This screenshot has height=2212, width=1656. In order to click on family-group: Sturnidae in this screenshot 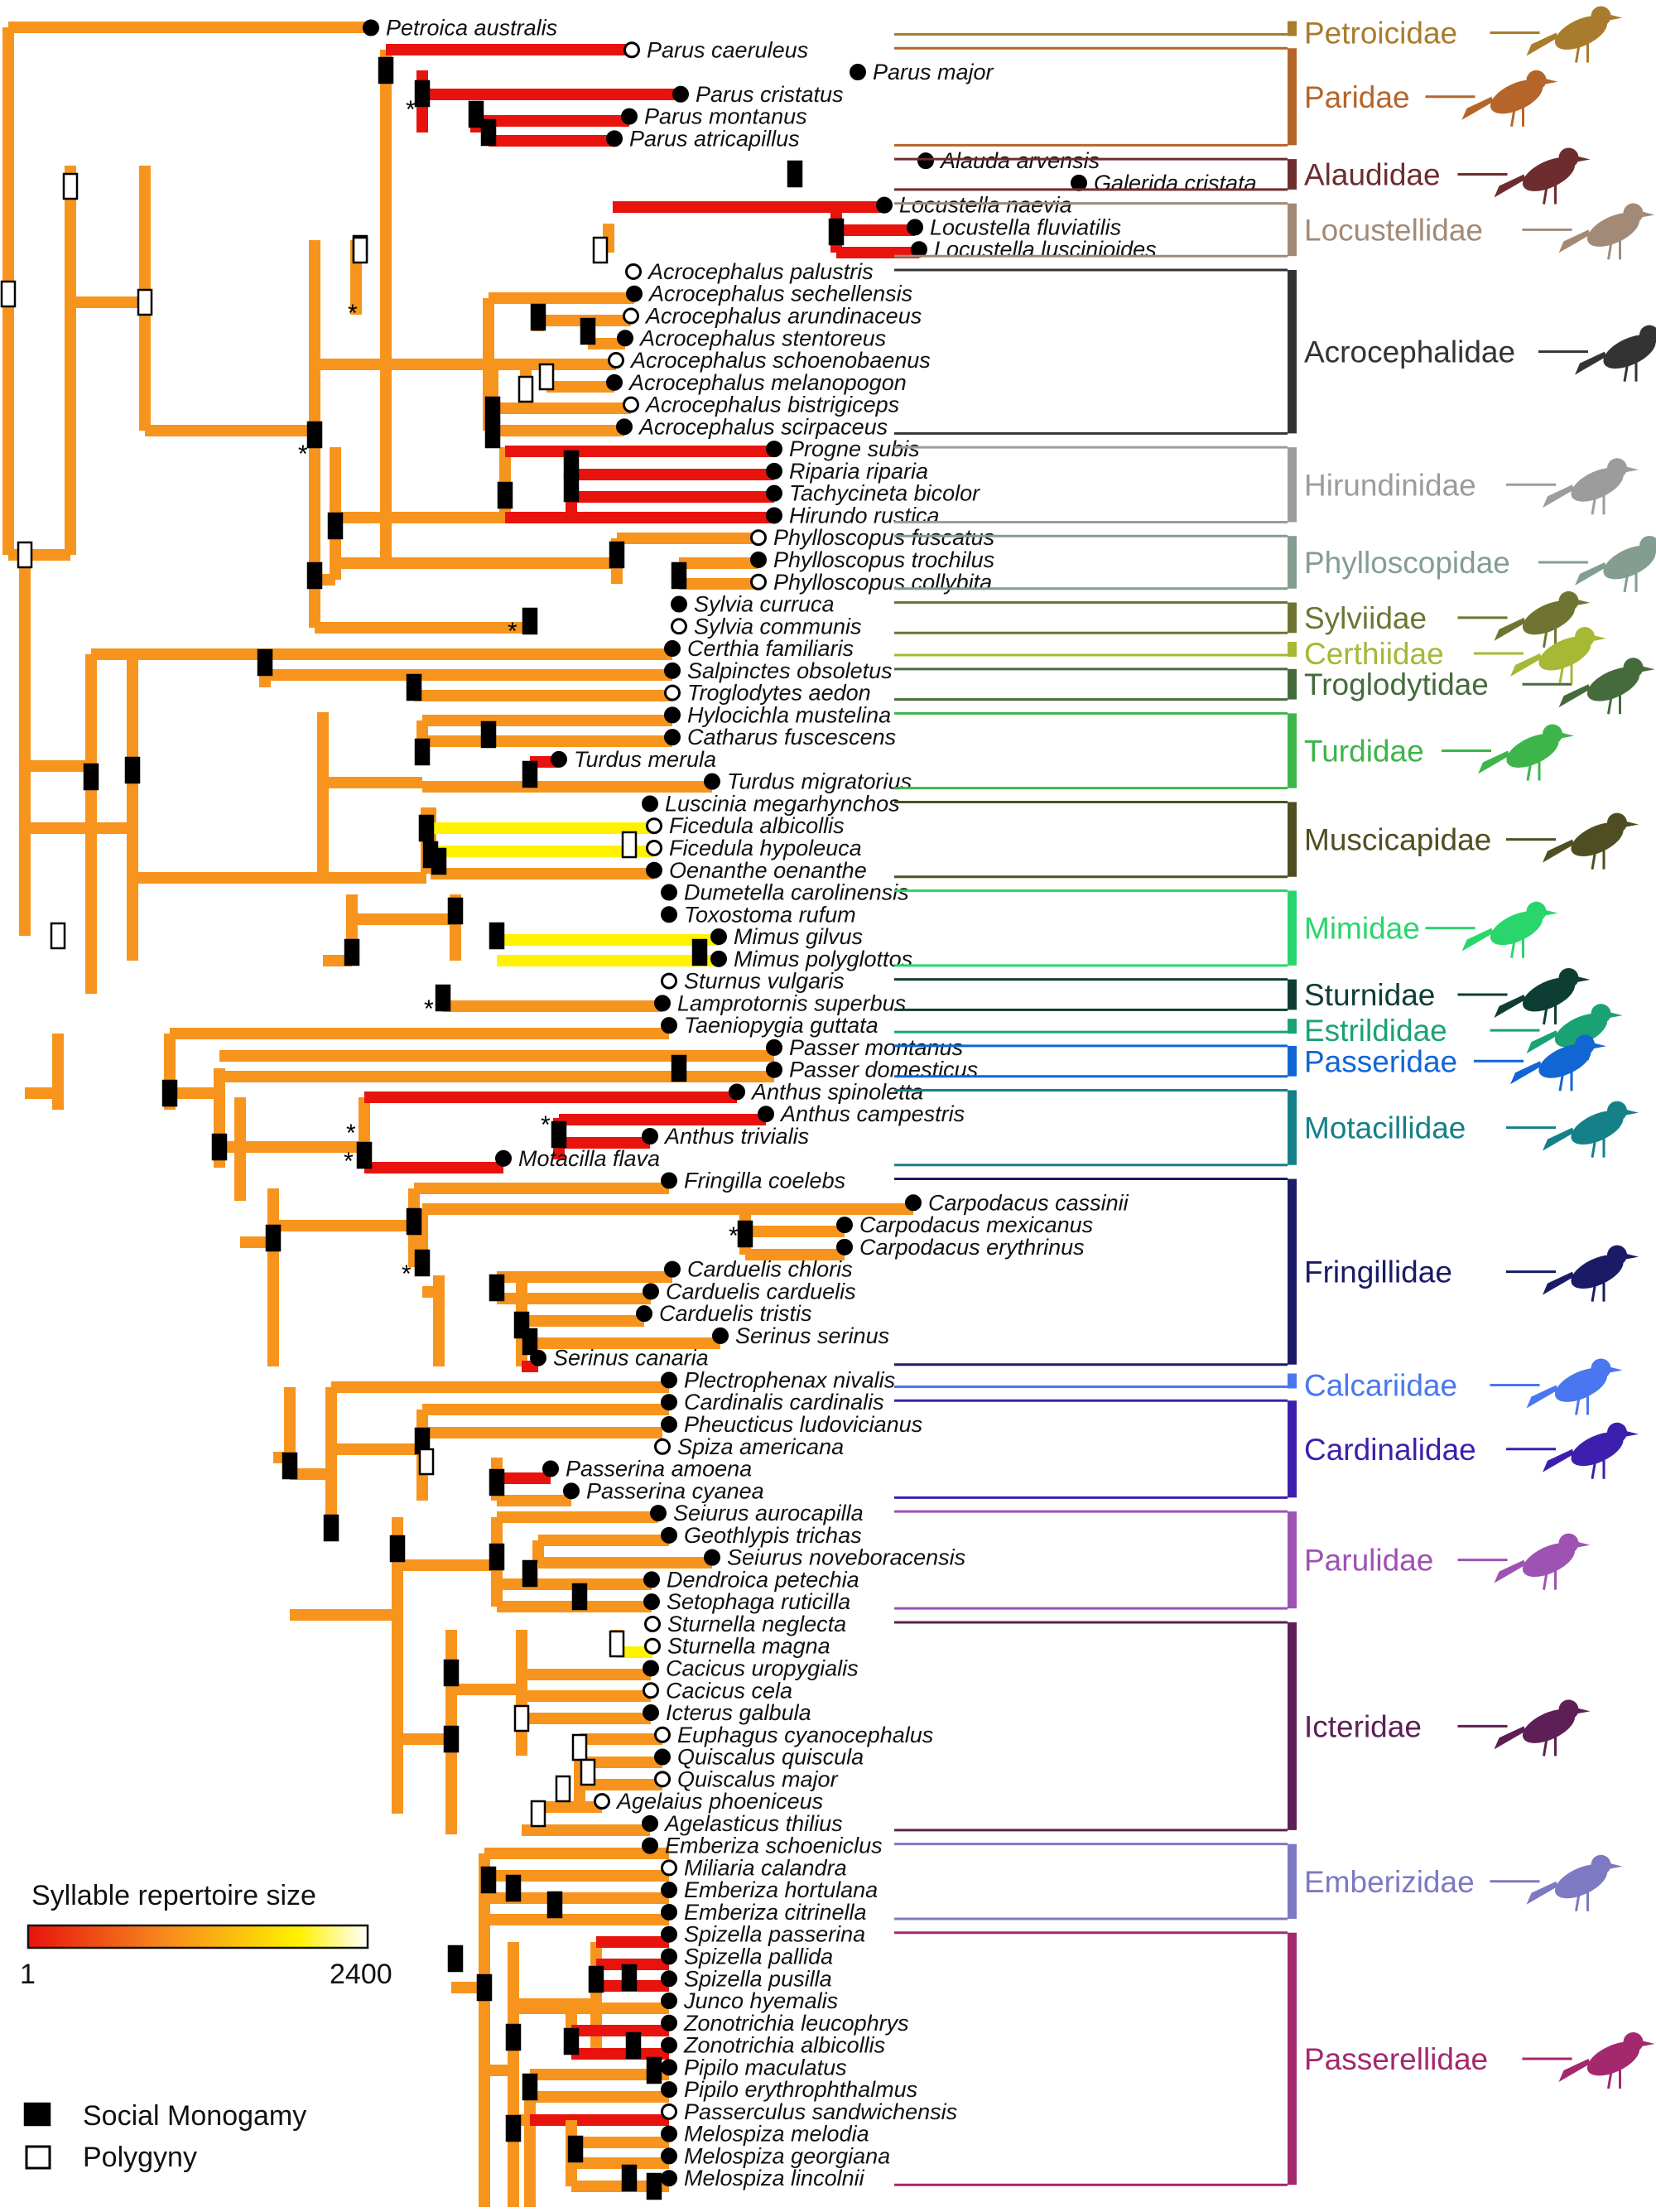, I will do `click(1201, 995)`.